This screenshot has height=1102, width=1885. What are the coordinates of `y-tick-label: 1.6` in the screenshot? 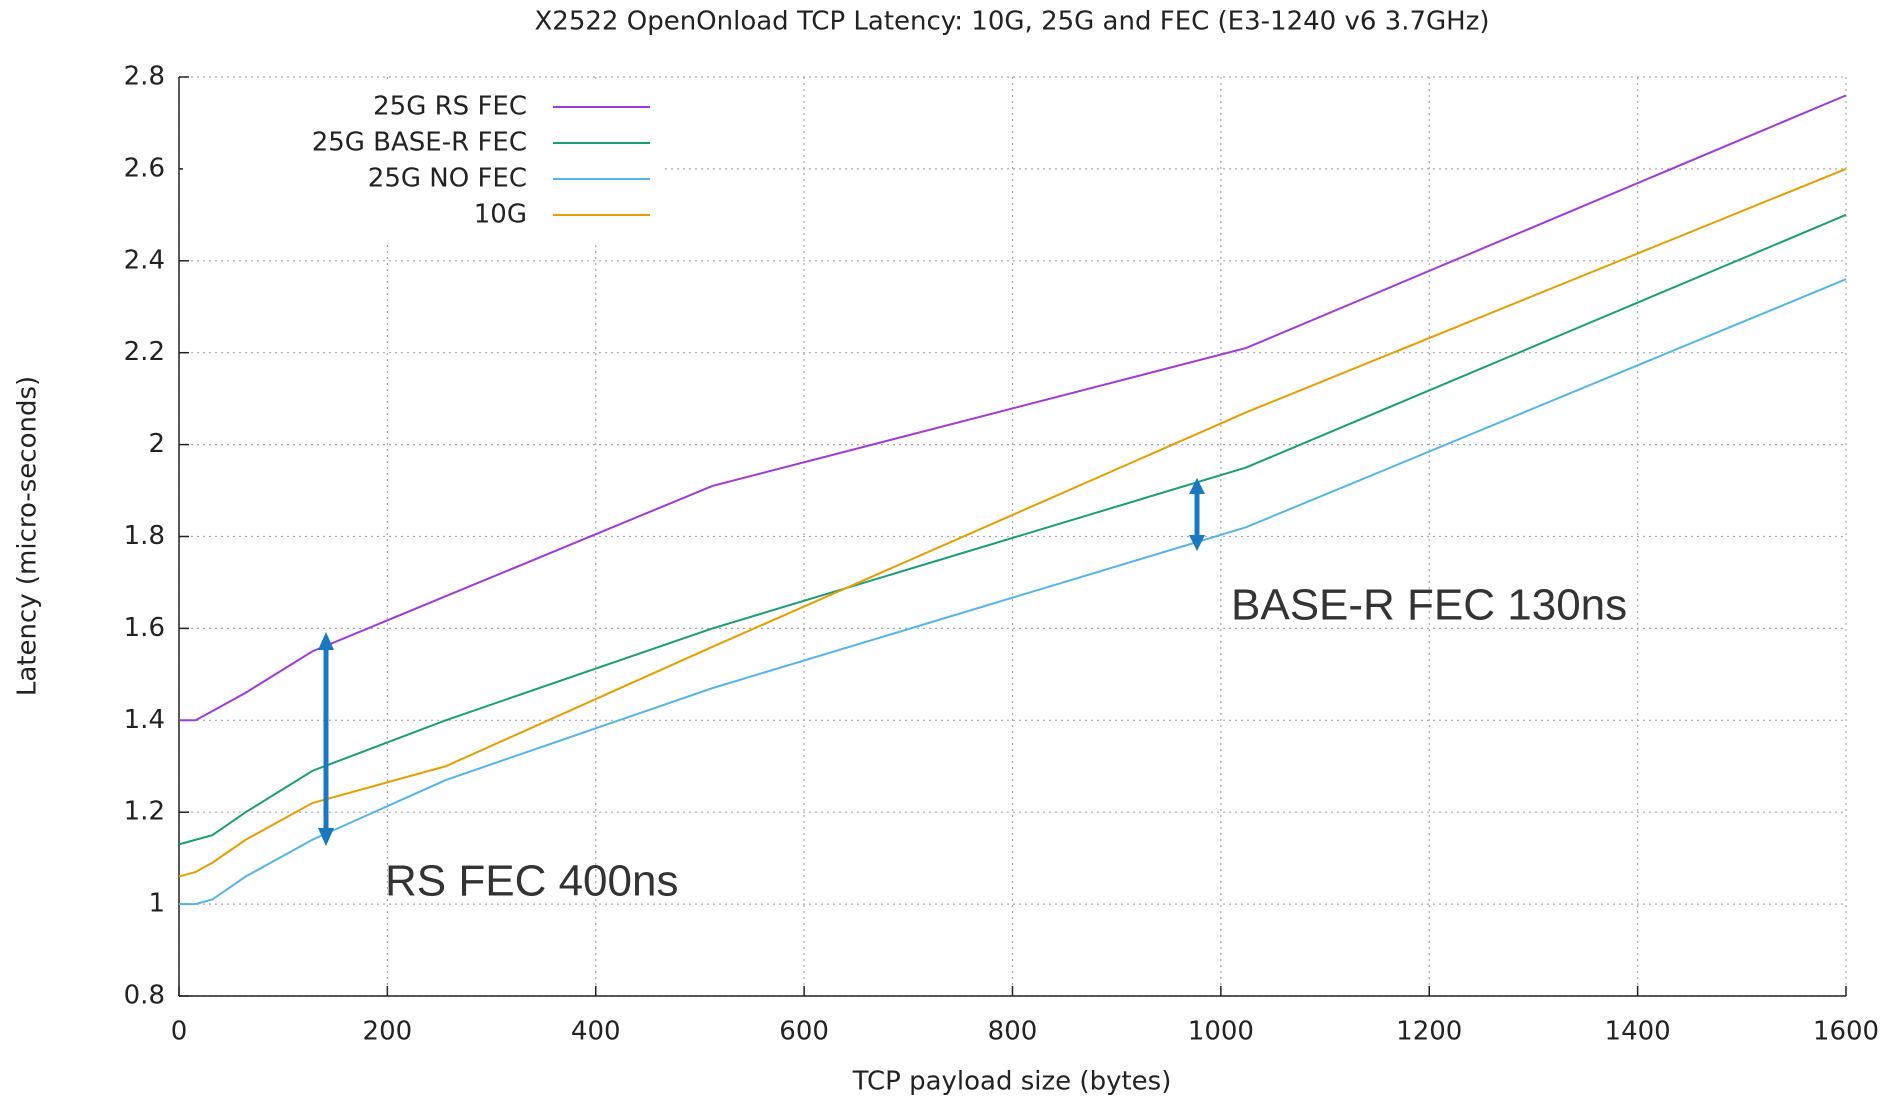 It's located at (144, 628).